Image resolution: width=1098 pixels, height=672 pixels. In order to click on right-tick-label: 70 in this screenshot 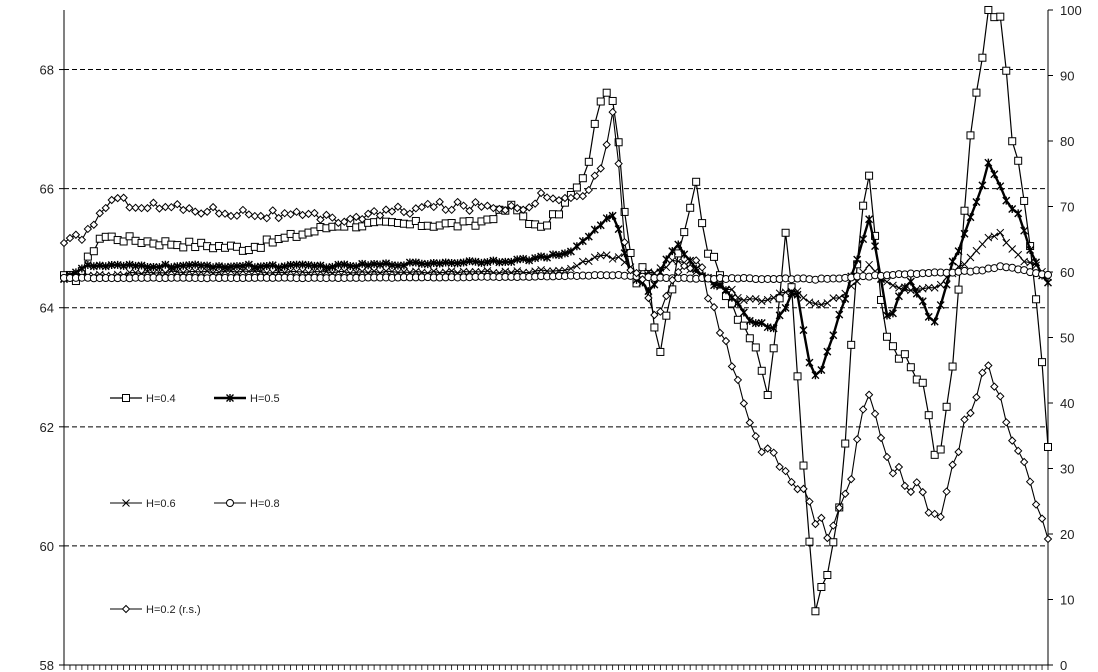, I will do `click(1067, 207)`.